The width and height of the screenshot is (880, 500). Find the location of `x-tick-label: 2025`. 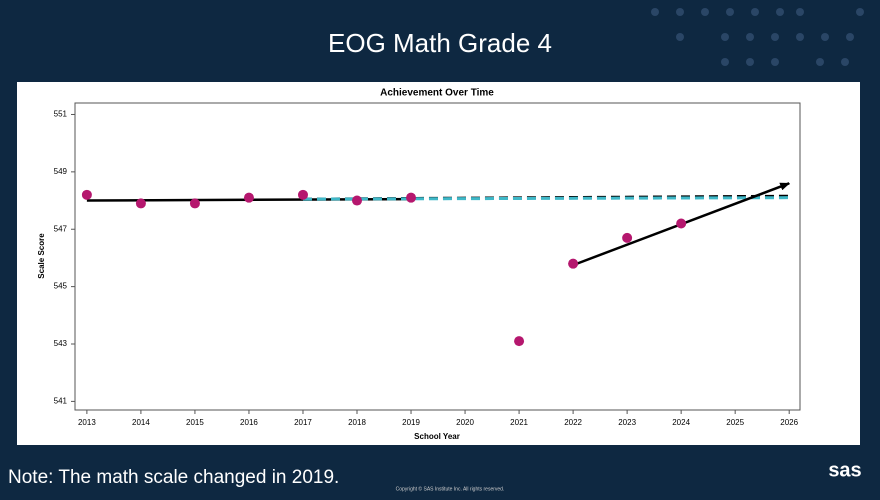

x-tick-label: 2025 is located at coordinates (735, 422).